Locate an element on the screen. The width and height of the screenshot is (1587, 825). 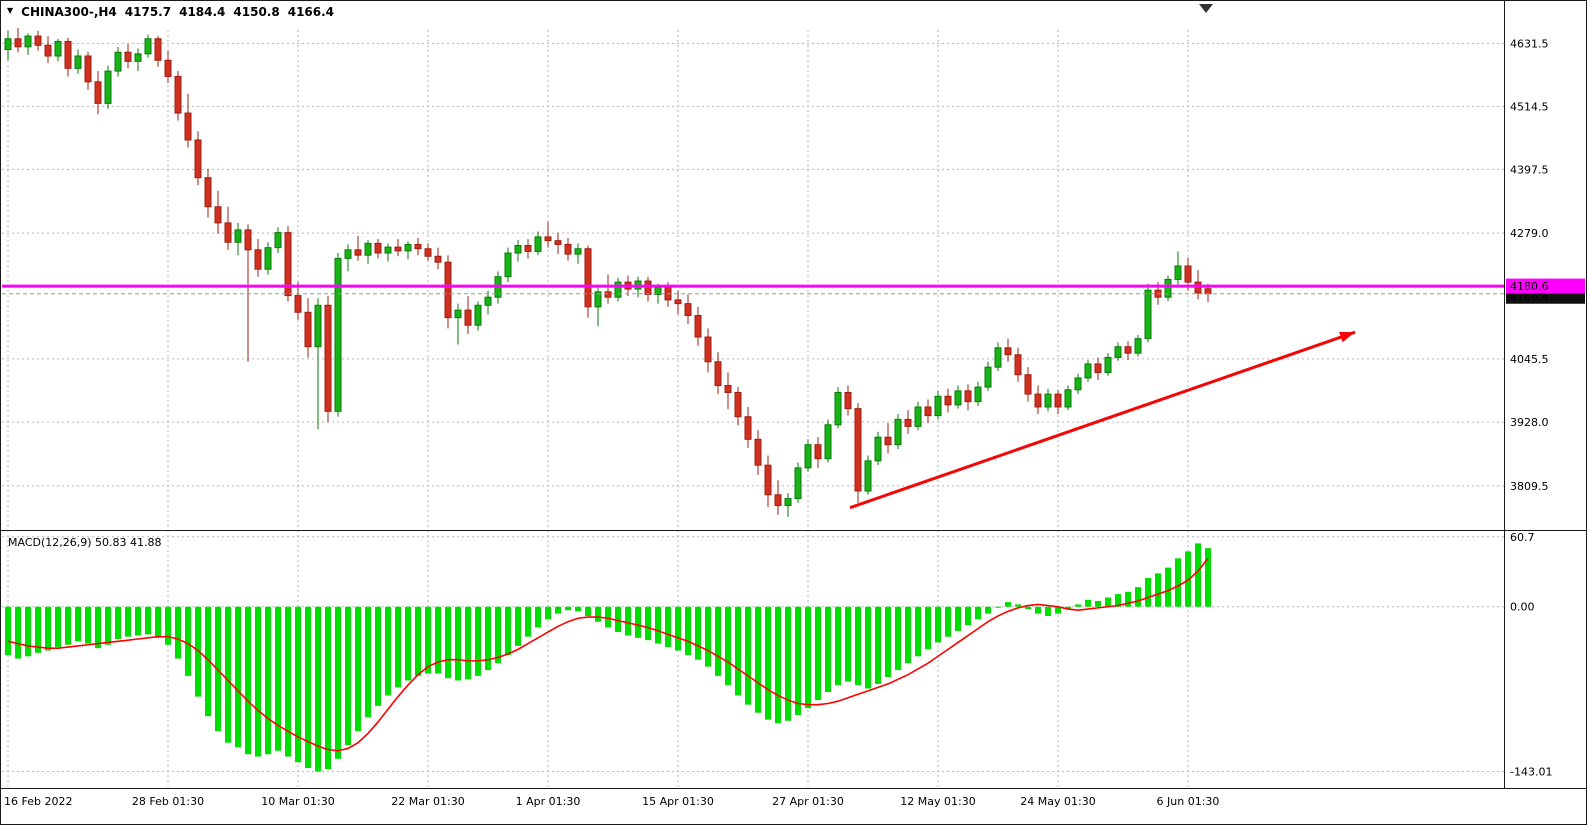
symbol-period-label: CHINA300-,H4 is located at coordinates (69, 12).